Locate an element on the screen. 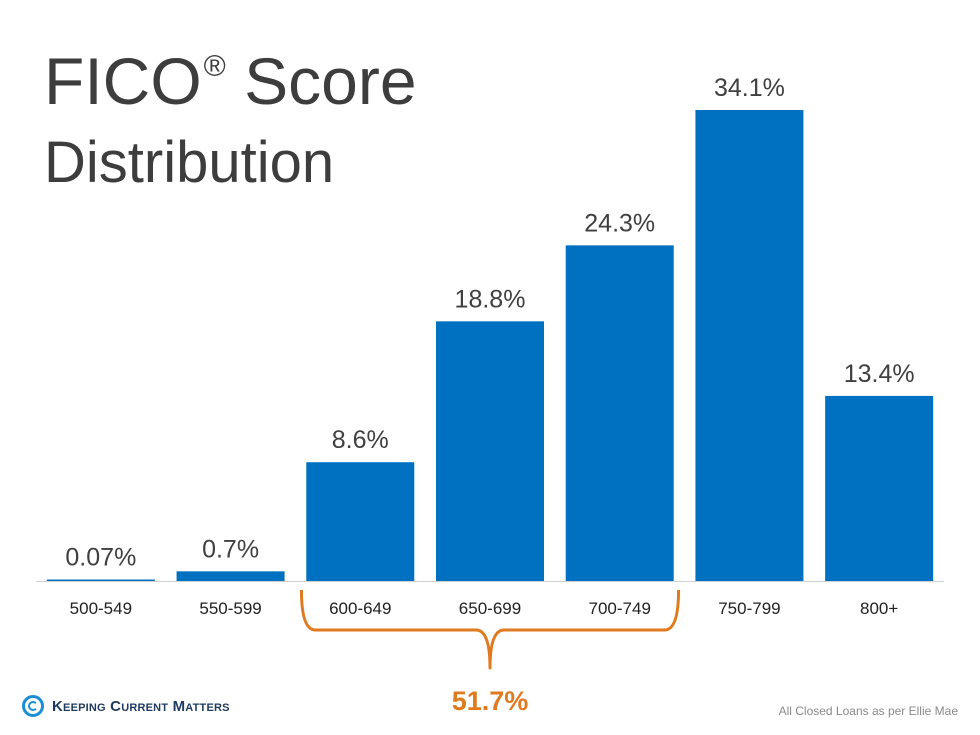  data-label-550-599: 0.7% is located at coordinates (230, 549).